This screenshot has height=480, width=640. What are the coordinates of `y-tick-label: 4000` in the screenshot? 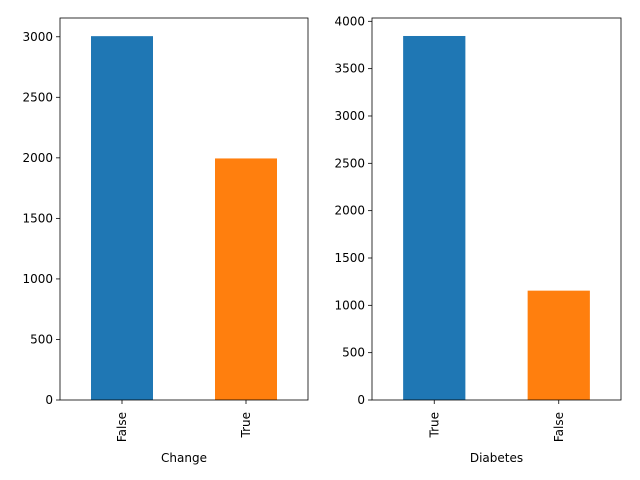 It's located at (349, 21).